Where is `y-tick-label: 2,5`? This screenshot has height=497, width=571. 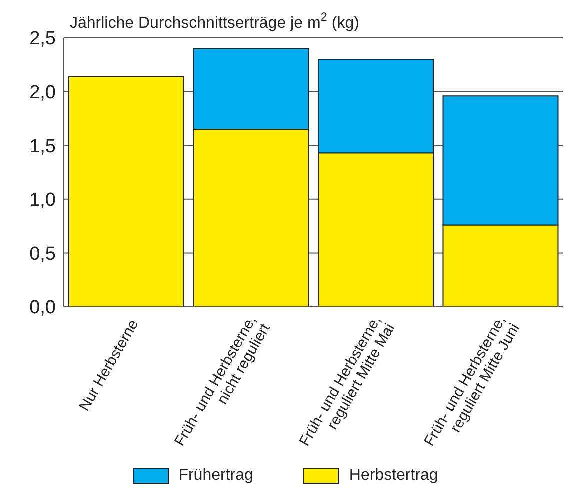
y-tick-label: 2,5 is located at coordinates (43, 39).